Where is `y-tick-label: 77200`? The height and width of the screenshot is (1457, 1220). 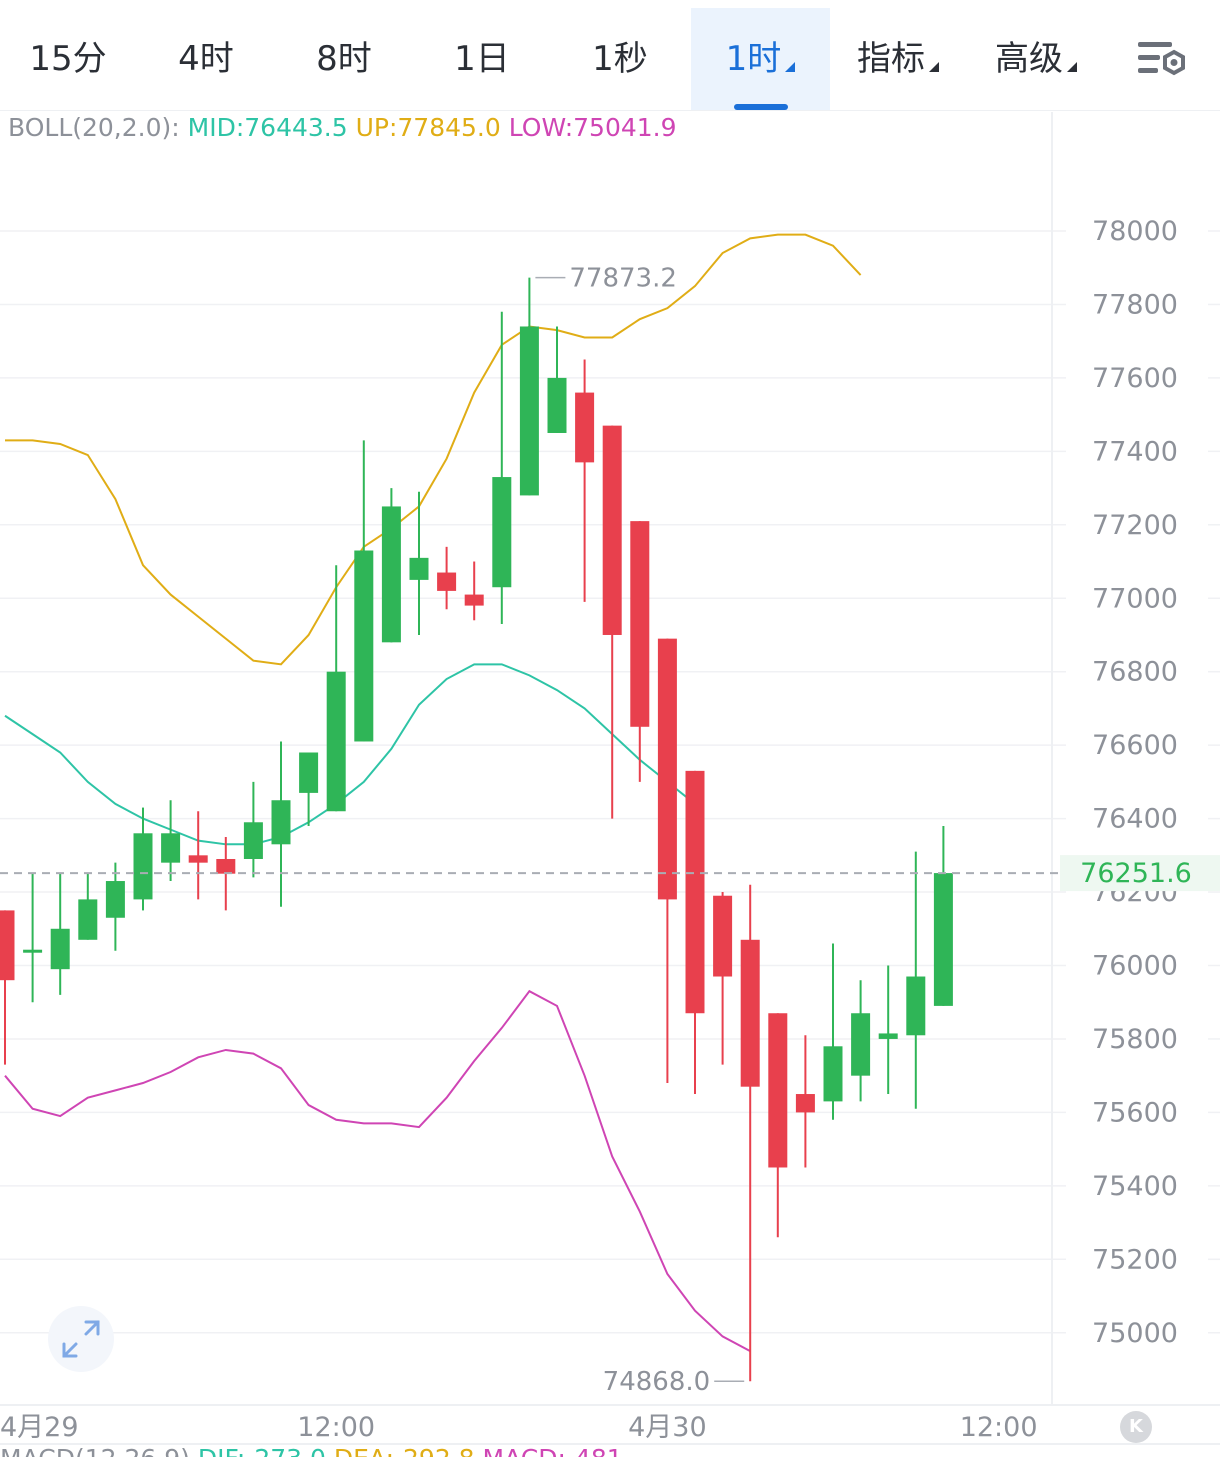 y-tick-label: 77200 is located at coordinates (1135, 525).